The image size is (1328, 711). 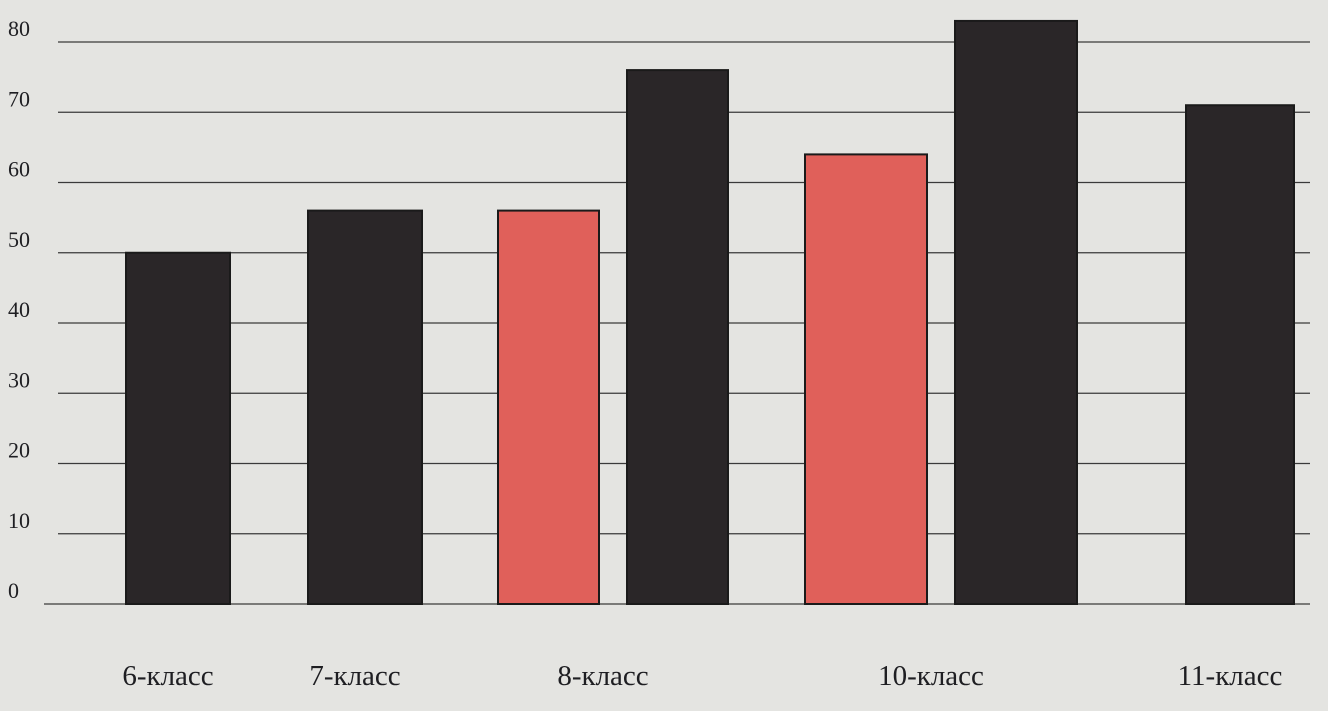 What do you see at coordinates (19, 379) in the screenshot?
I see `y-tick-label-30: 30` at bounding box center [19, 379].